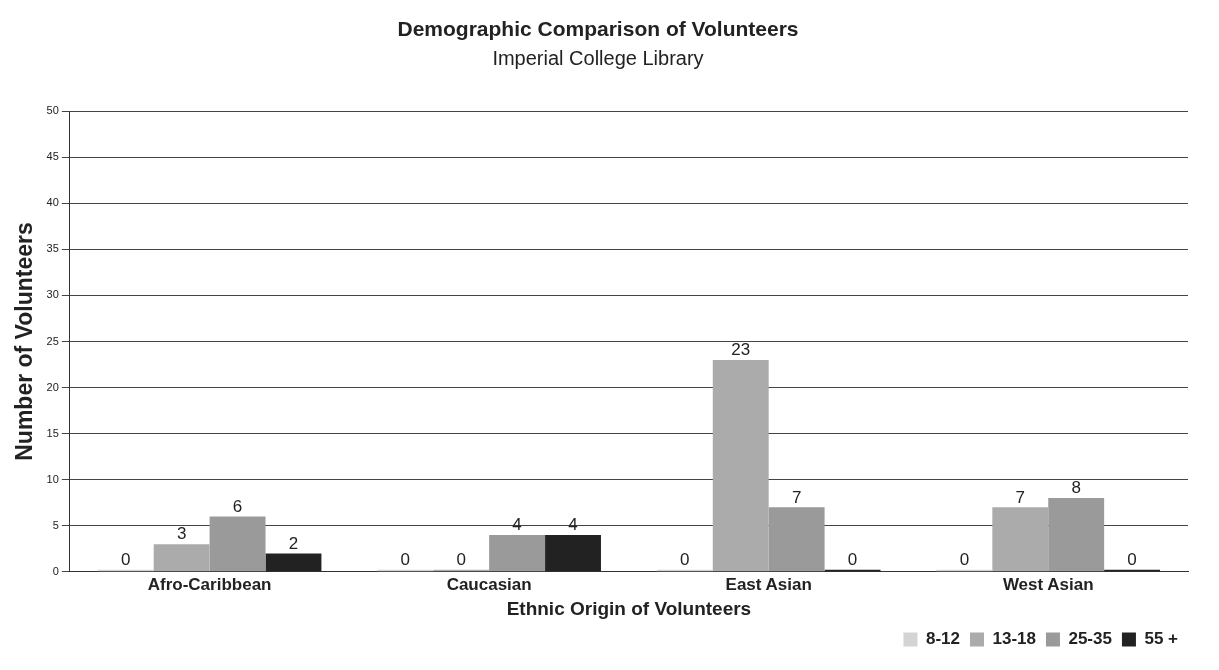 This screenshot has width=1219, height=670. Describe the element at coordinates (55, 524) in the screenshot. I see `y-tick-label: 5` at that location.